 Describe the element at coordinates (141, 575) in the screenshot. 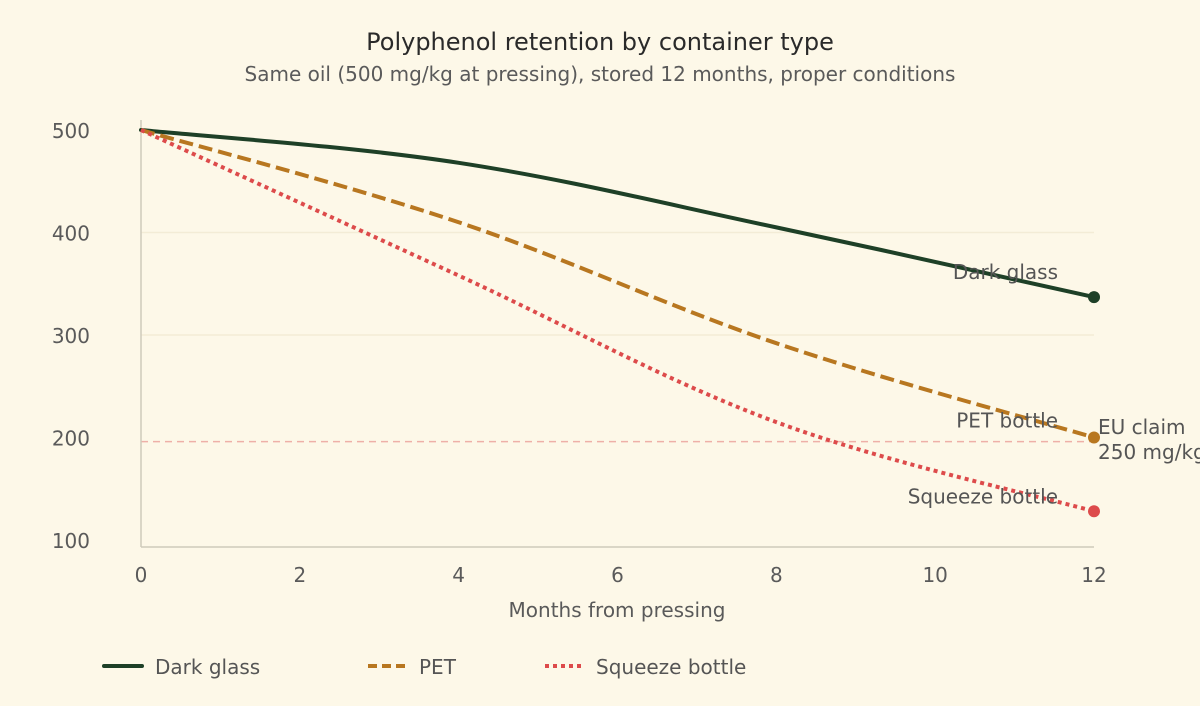

I see `x-tick-label: 0` at that location.